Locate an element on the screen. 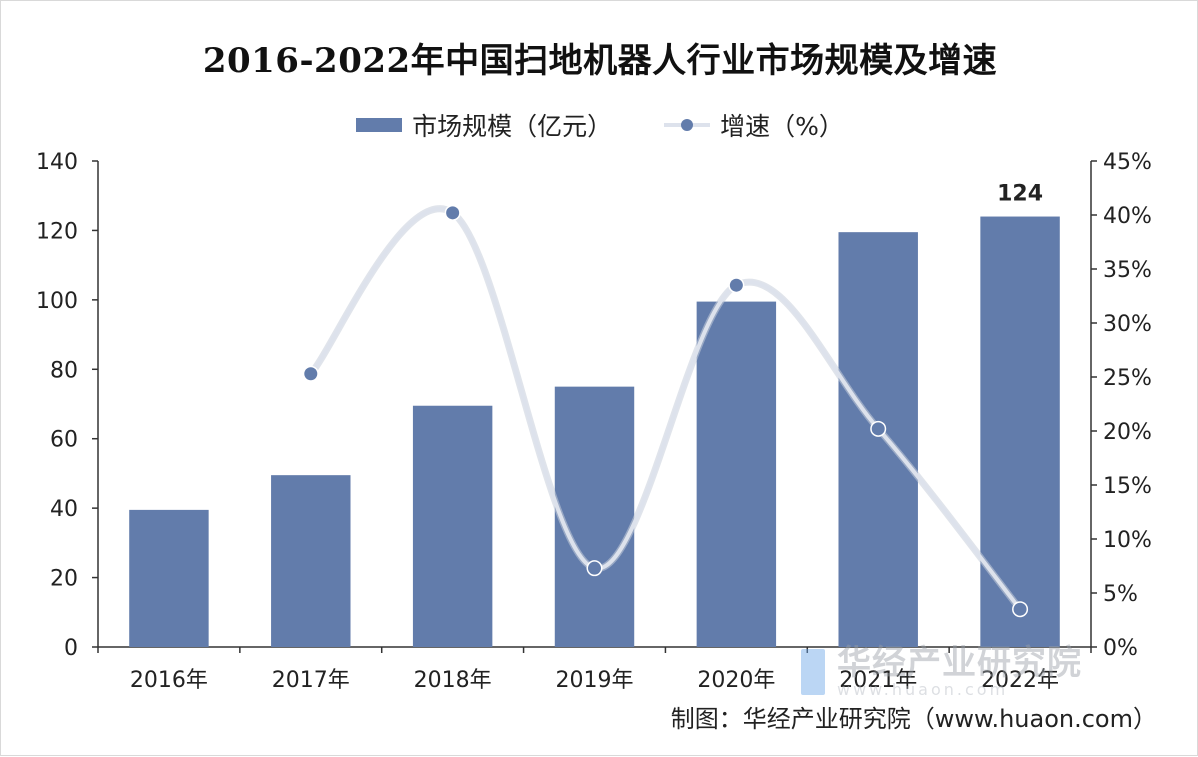  right-axis-tick-label: 10% is located at coordinates (1127, 540).